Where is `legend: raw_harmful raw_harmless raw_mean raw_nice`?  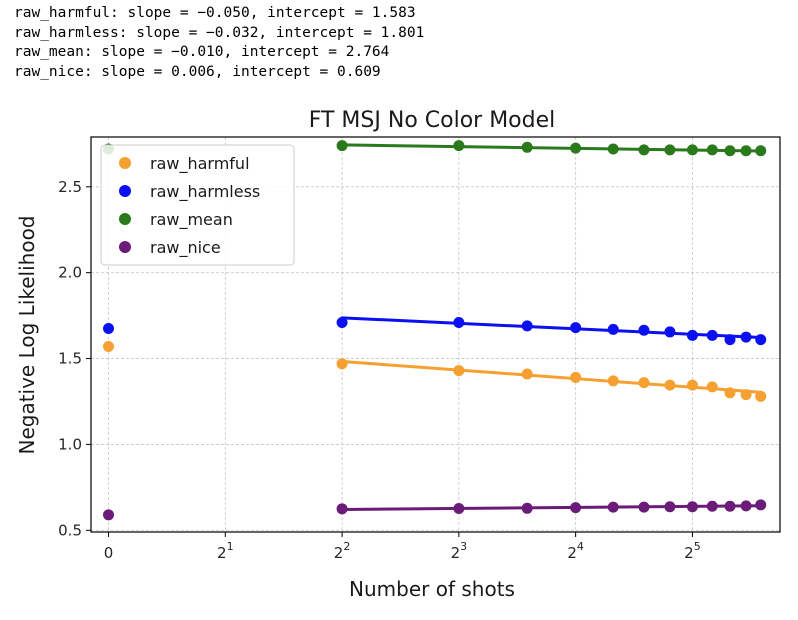
legend: raw_harmful raw_harmless raw_mean raw_nice is located at coordinates (197, 205).